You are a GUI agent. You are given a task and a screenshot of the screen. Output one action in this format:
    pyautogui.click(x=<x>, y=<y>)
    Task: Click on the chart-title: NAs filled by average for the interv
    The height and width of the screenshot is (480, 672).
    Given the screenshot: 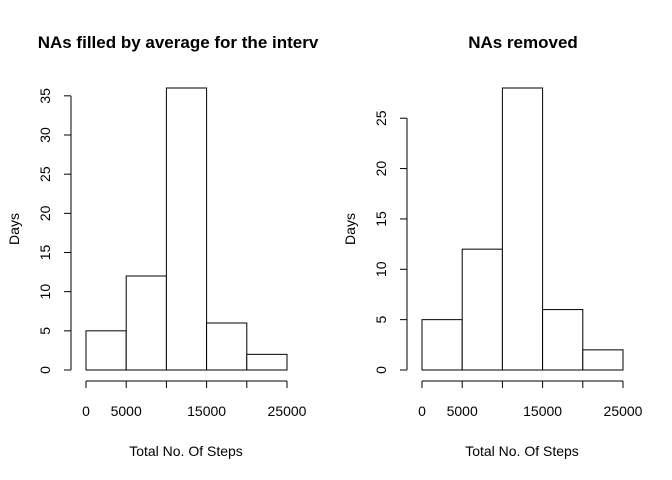 What is the action you would take?
    pyautogui.click(x=178, y=42)
    